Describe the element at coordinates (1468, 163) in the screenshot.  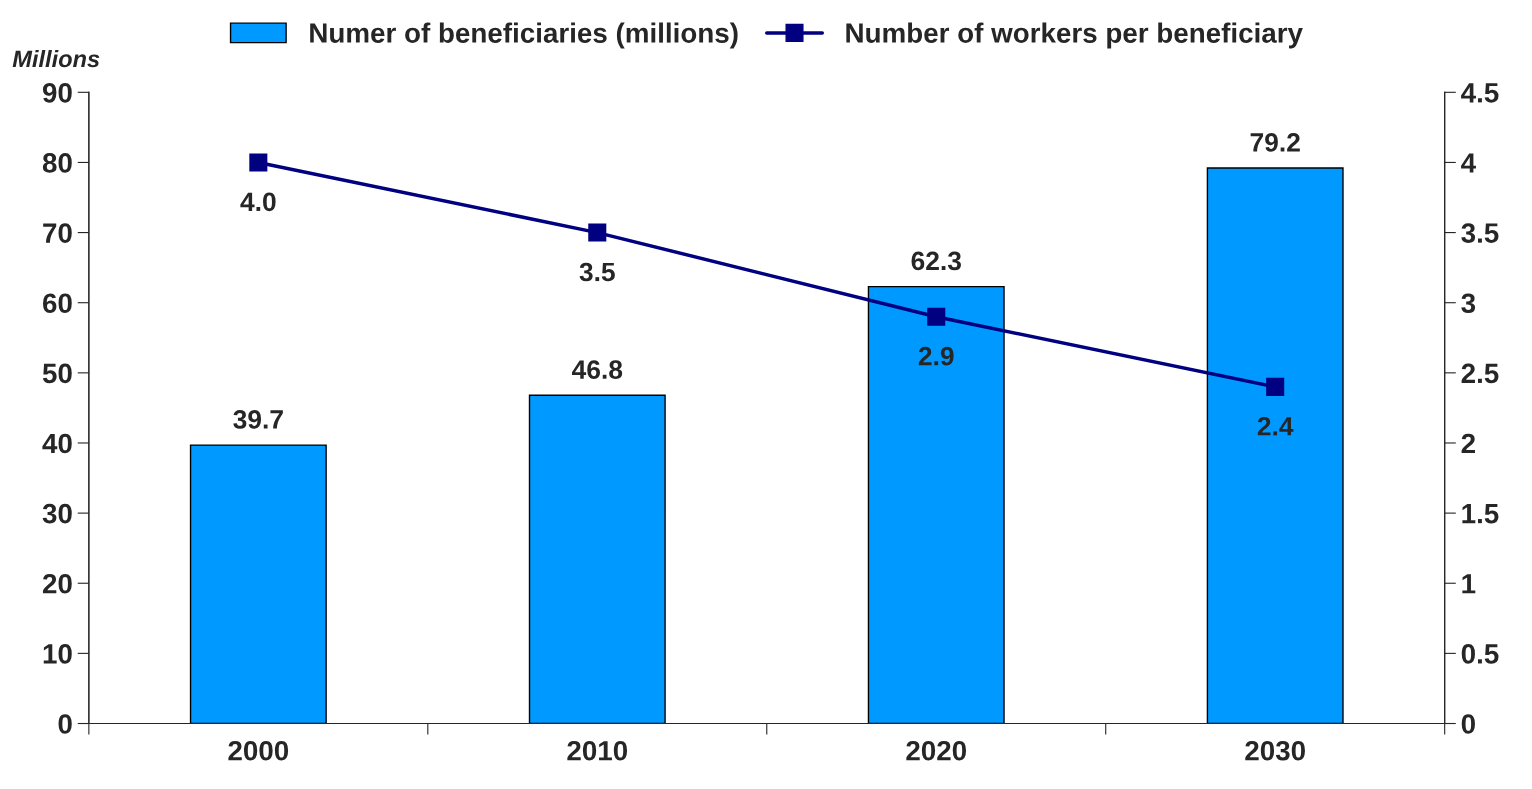
I see `y2-tick-label: 4` at that location.